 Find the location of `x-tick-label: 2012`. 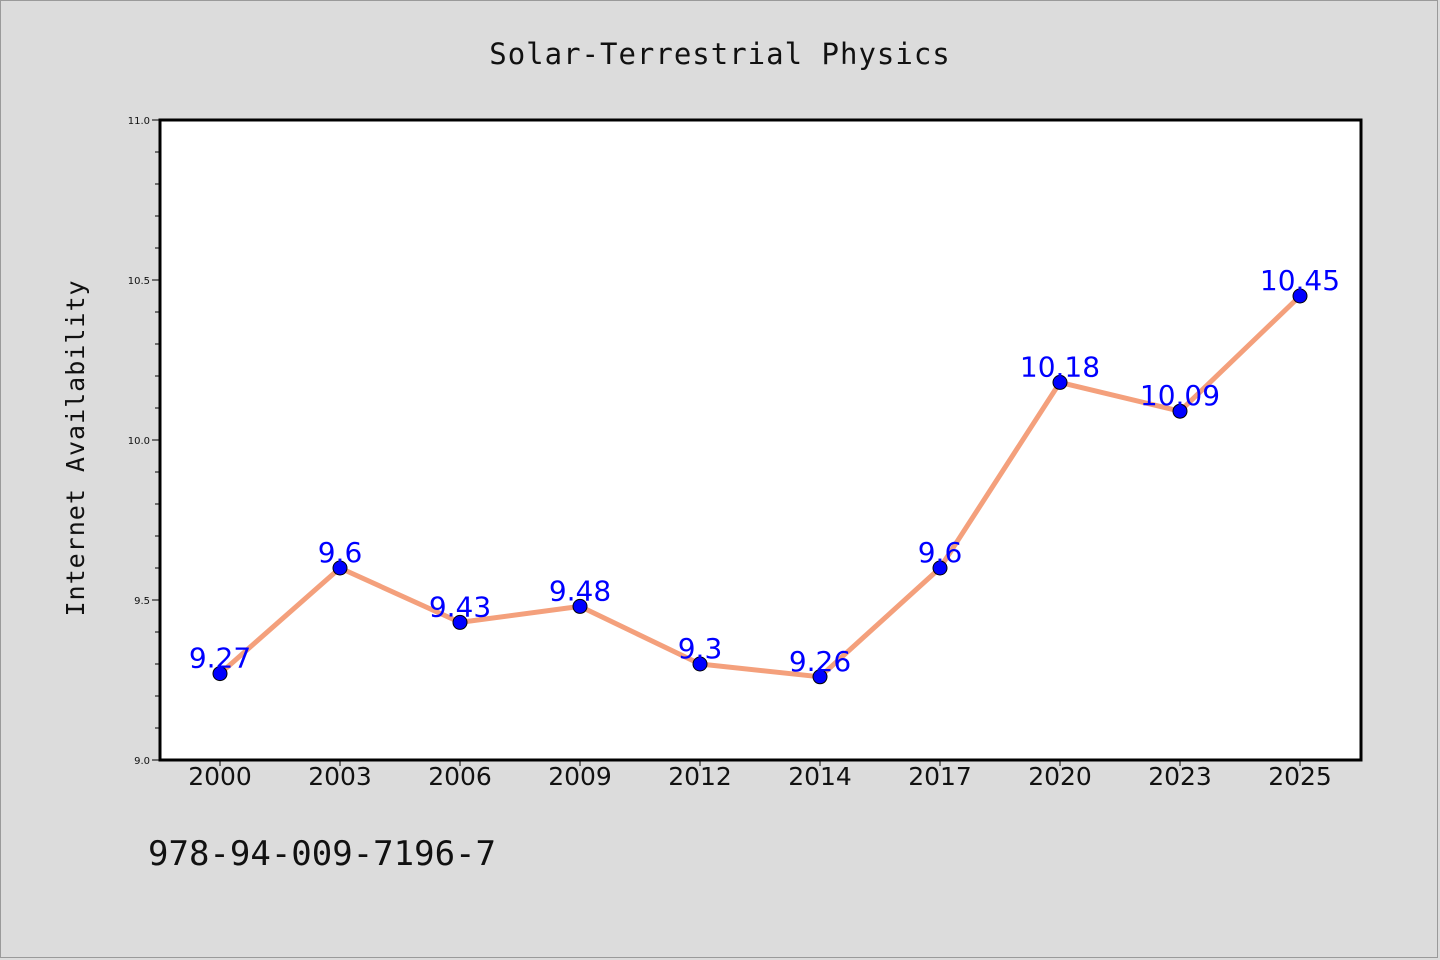

x-tick-label: 2012 is located at coordinates (700, 776).